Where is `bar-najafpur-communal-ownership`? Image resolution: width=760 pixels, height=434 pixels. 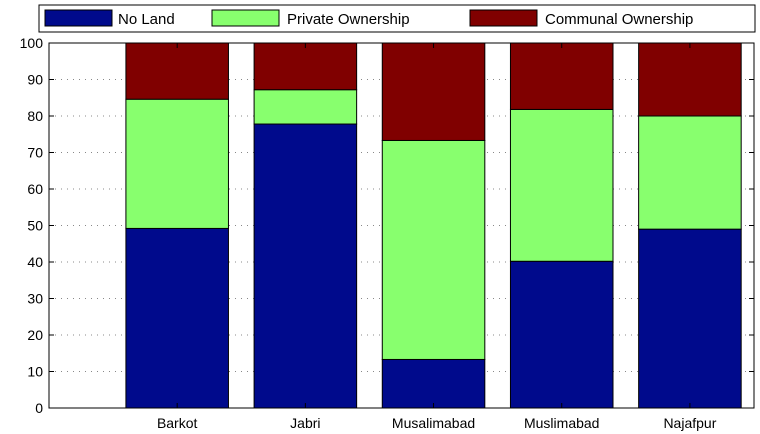 bar-najafpur-communal-ownership is located at coordinates (690, 79).